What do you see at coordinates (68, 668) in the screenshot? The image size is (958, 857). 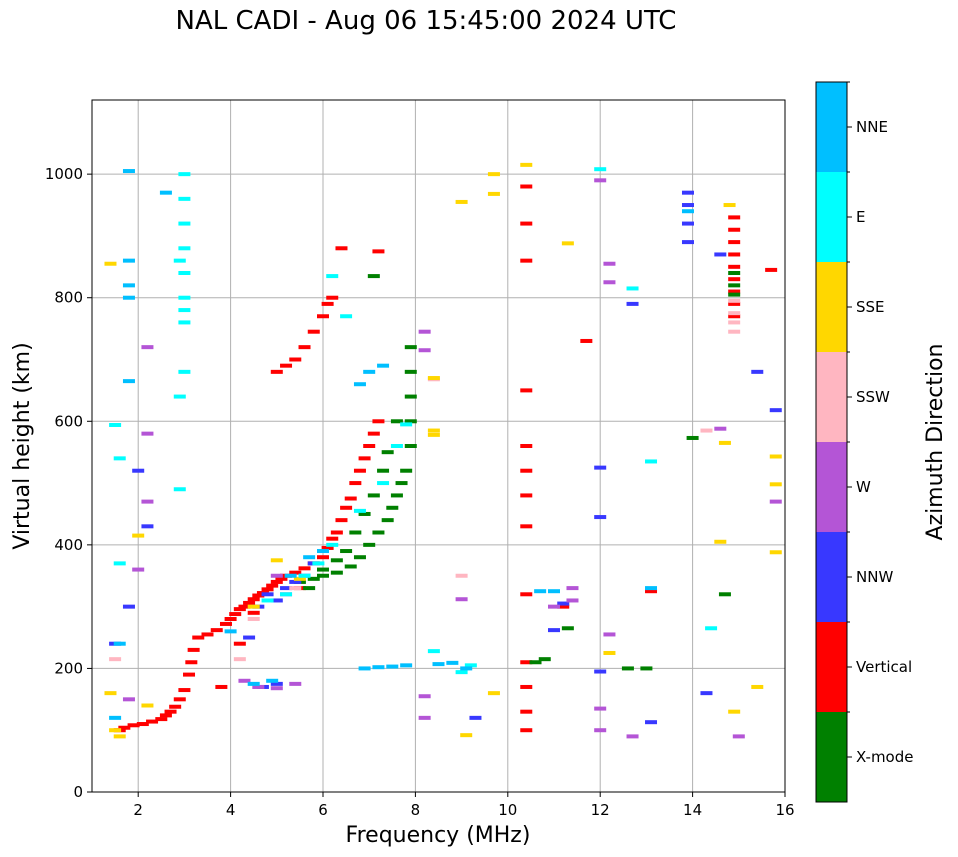 I see `y-tick-label: 200` at bounding box center [68, 668].